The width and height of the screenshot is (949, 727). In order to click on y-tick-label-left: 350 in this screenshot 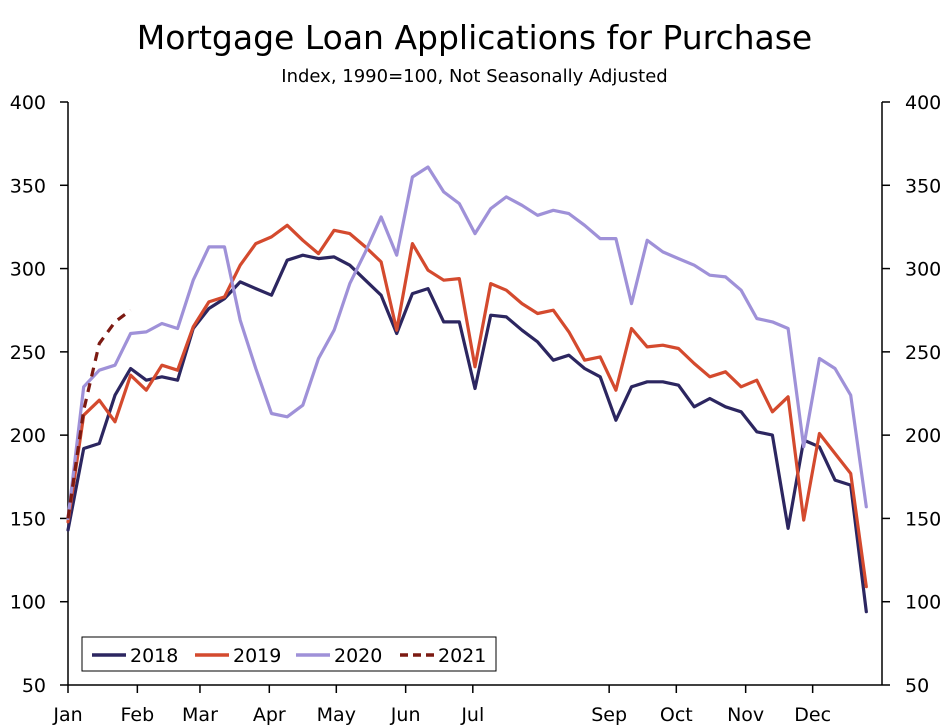, I will do `click(28, 186)`.